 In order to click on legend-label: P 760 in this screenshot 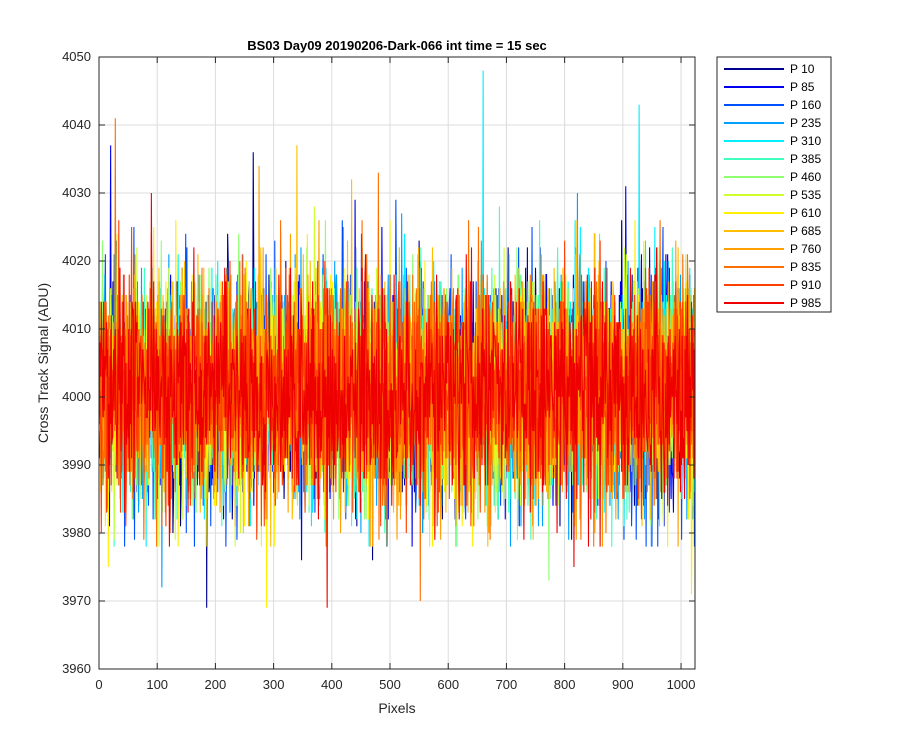, I will do `click(805, 249)`.